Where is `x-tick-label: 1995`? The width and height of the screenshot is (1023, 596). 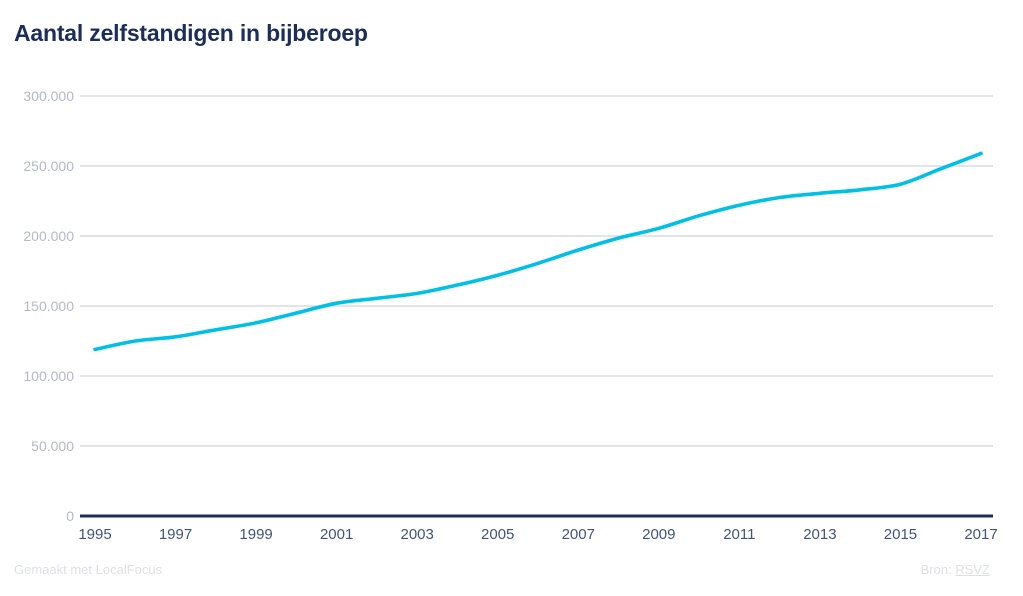
x-tick-label: 1995 is located at coordinates (94, 534).